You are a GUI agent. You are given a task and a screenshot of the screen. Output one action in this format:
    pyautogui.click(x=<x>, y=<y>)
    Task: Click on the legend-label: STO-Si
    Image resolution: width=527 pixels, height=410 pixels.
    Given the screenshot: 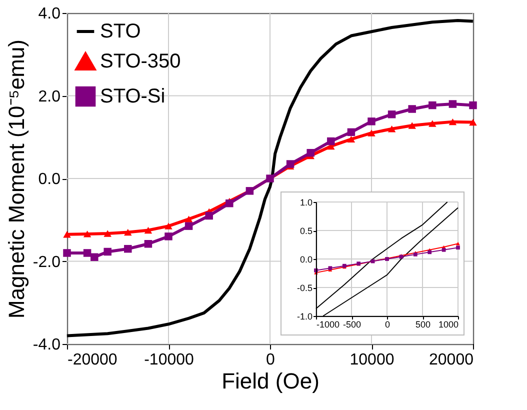 What is the action you would take?
    pyautogui.click(x=133, y=97)
    